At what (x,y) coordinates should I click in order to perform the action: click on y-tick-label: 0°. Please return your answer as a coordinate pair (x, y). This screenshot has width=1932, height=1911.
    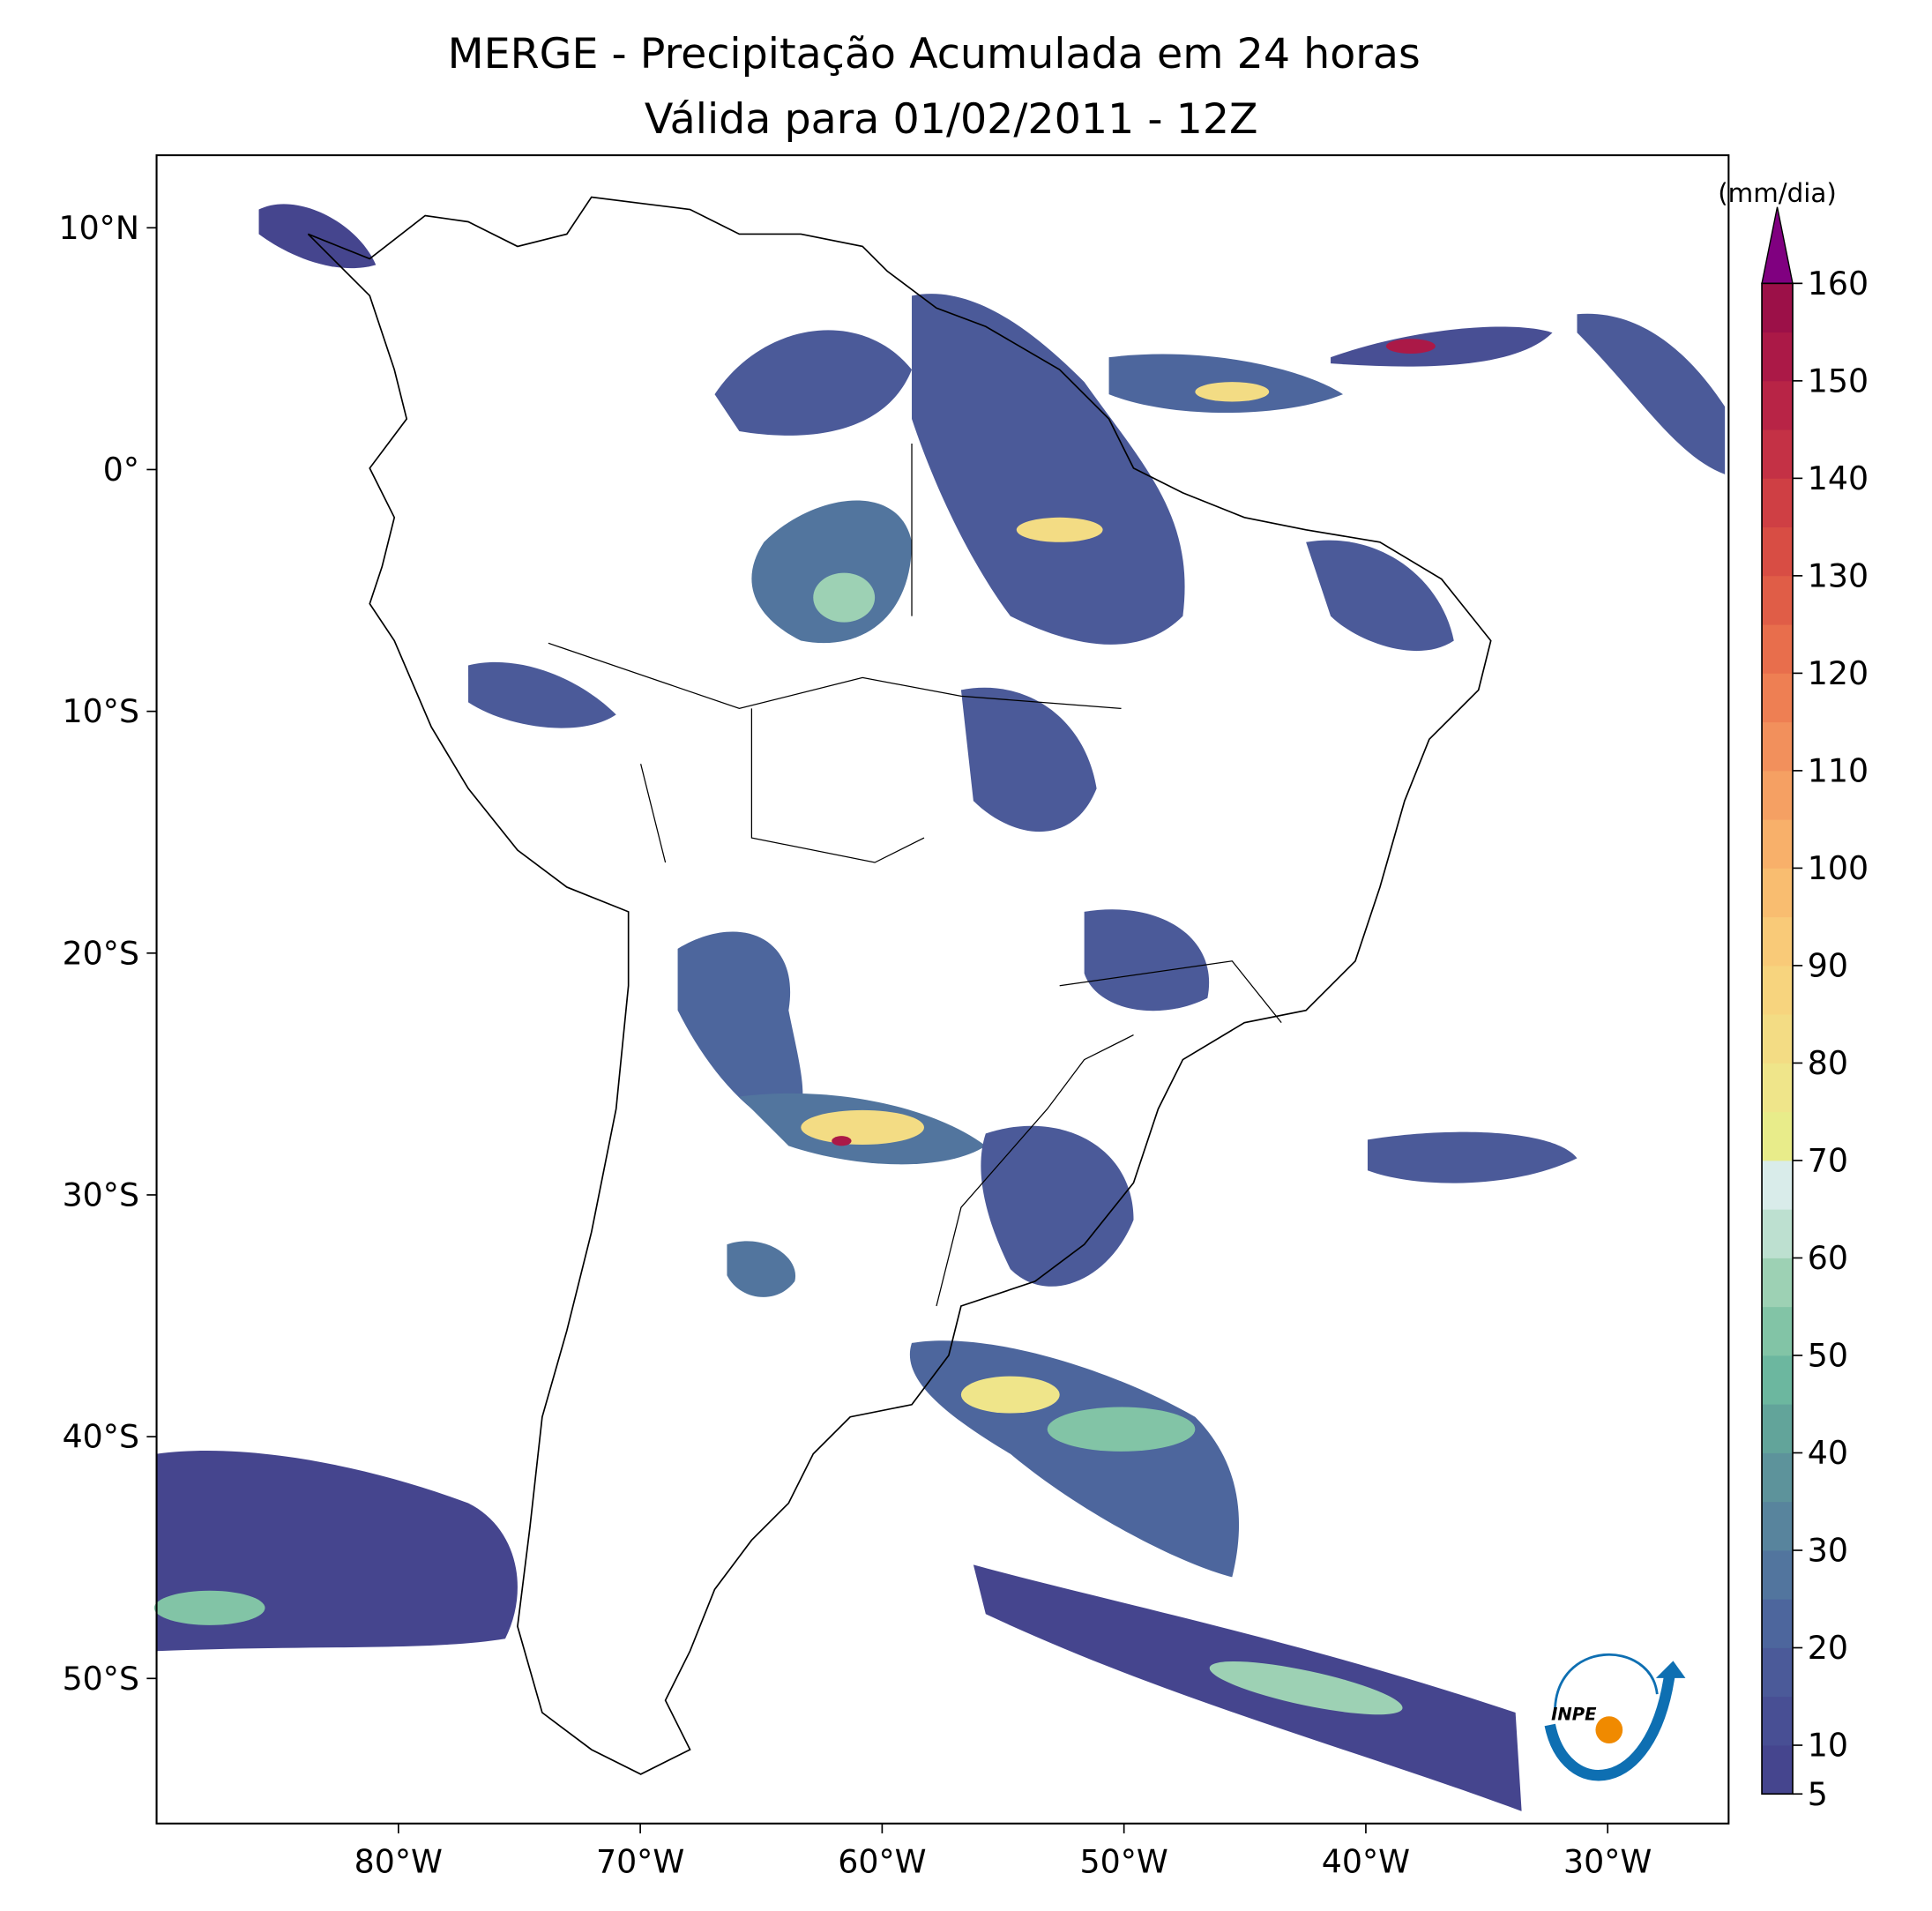
    Looking at the image, I should click on (121, 470).